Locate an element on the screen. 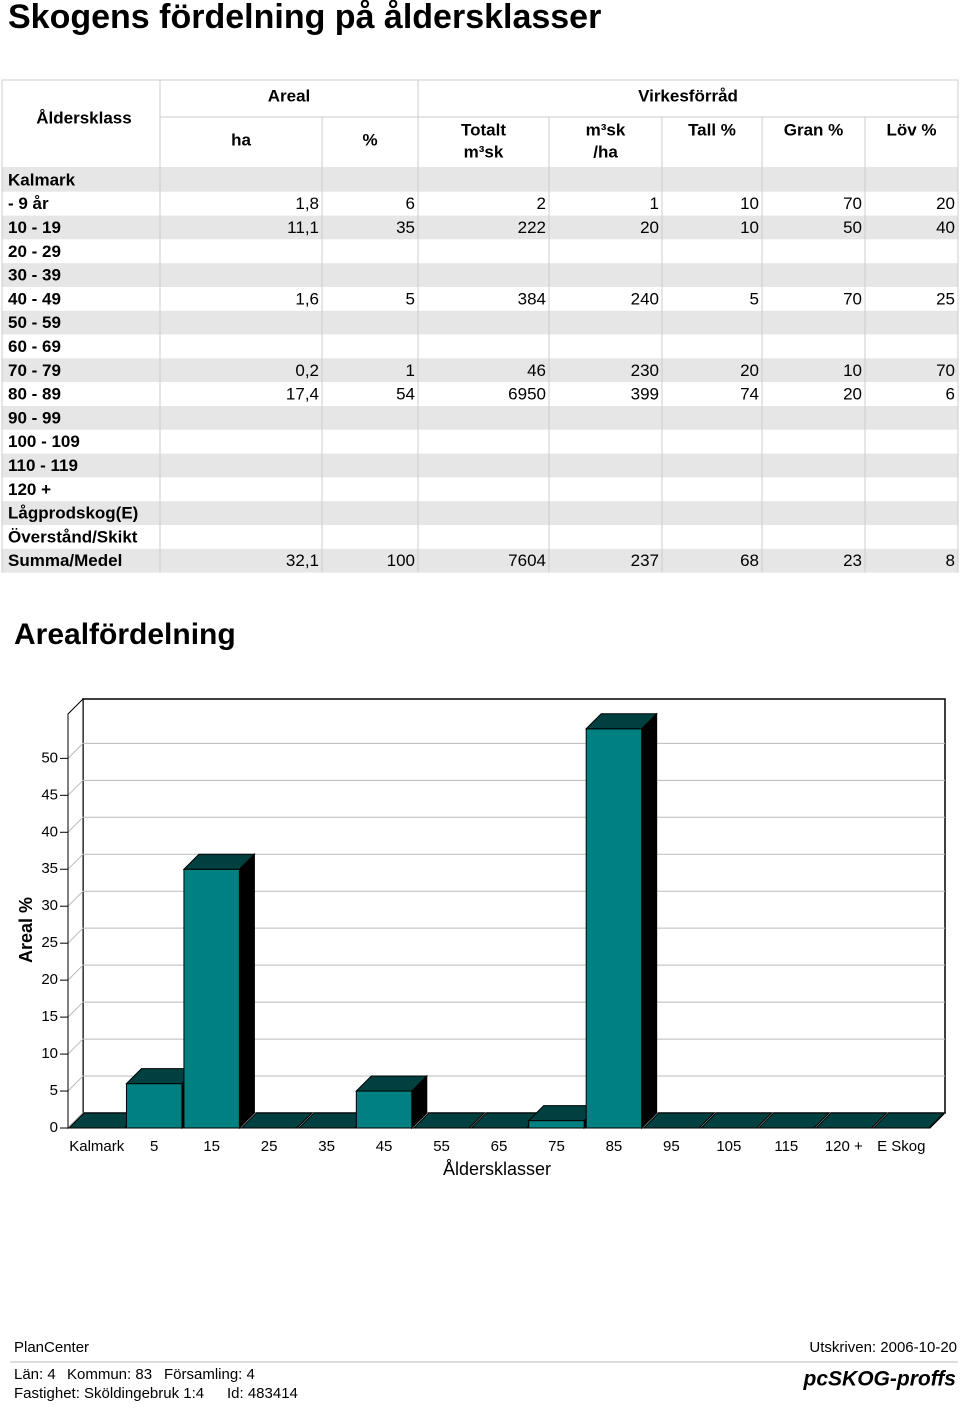 This screenshot has width=960, height=1409. logo: pcSKOG-proffs is located at coordinates (879, 1379).